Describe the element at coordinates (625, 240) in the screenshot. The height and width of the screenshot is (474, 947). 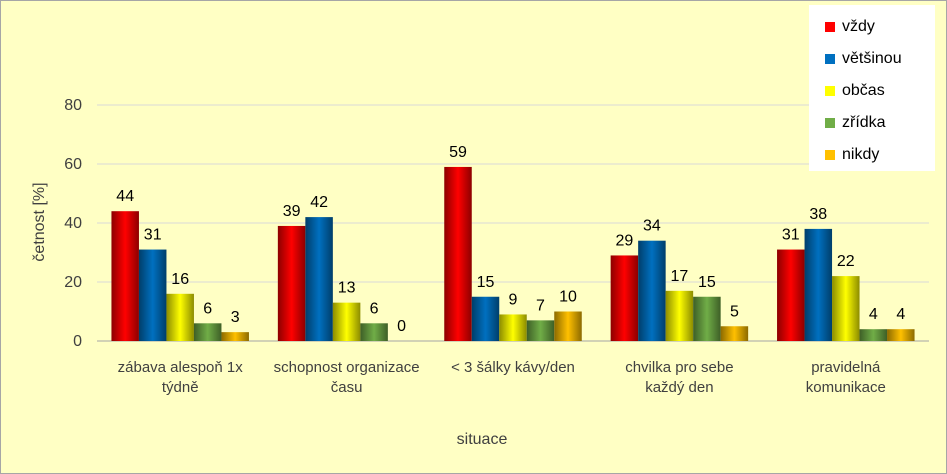
I see `data-label: 29` at that location.